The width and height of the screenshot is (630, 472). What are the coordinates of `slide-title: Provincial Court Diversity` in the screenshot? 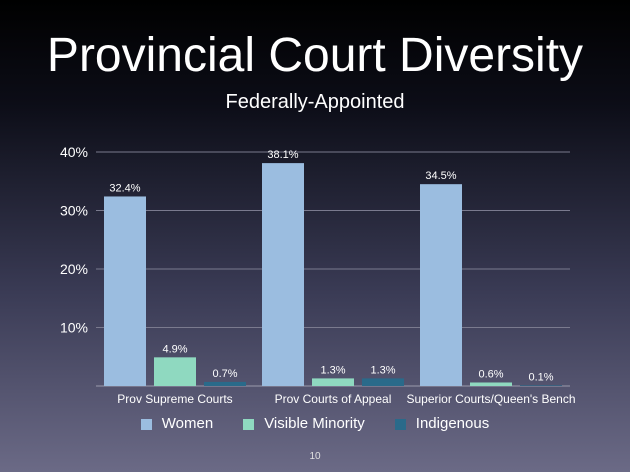 It's located at (315, 55).